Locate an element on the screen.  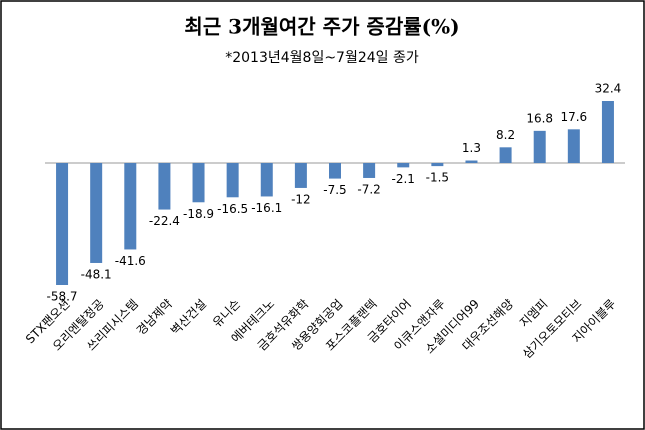
value-label: 16.8 is located at coordinates (539, 118).